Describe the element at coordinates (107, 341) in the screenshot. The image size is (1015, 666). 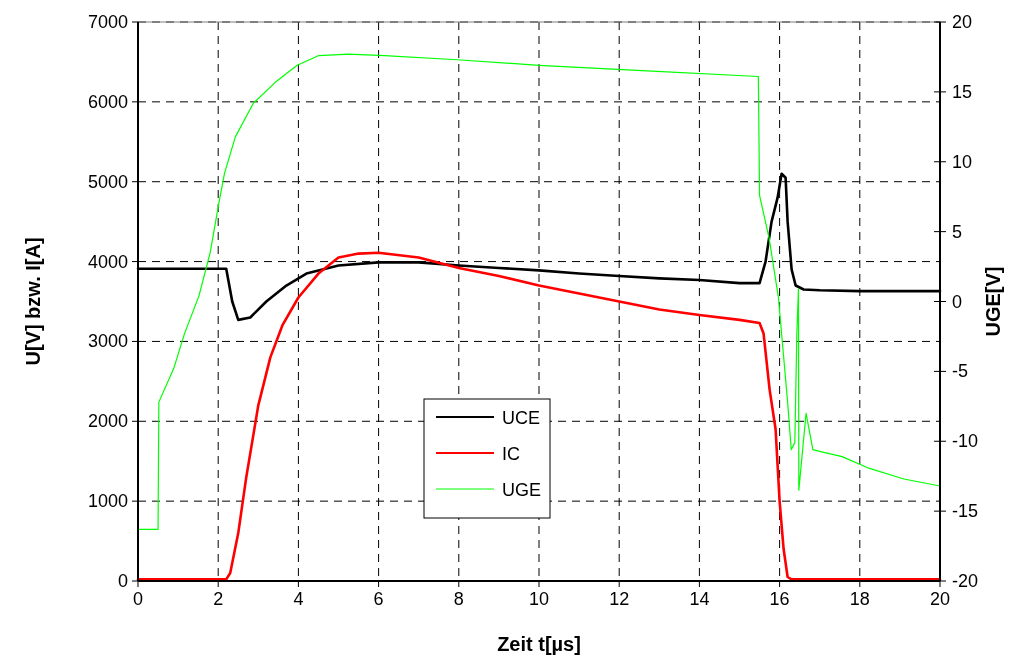
I see `y-tick-label: 3000` at that location.